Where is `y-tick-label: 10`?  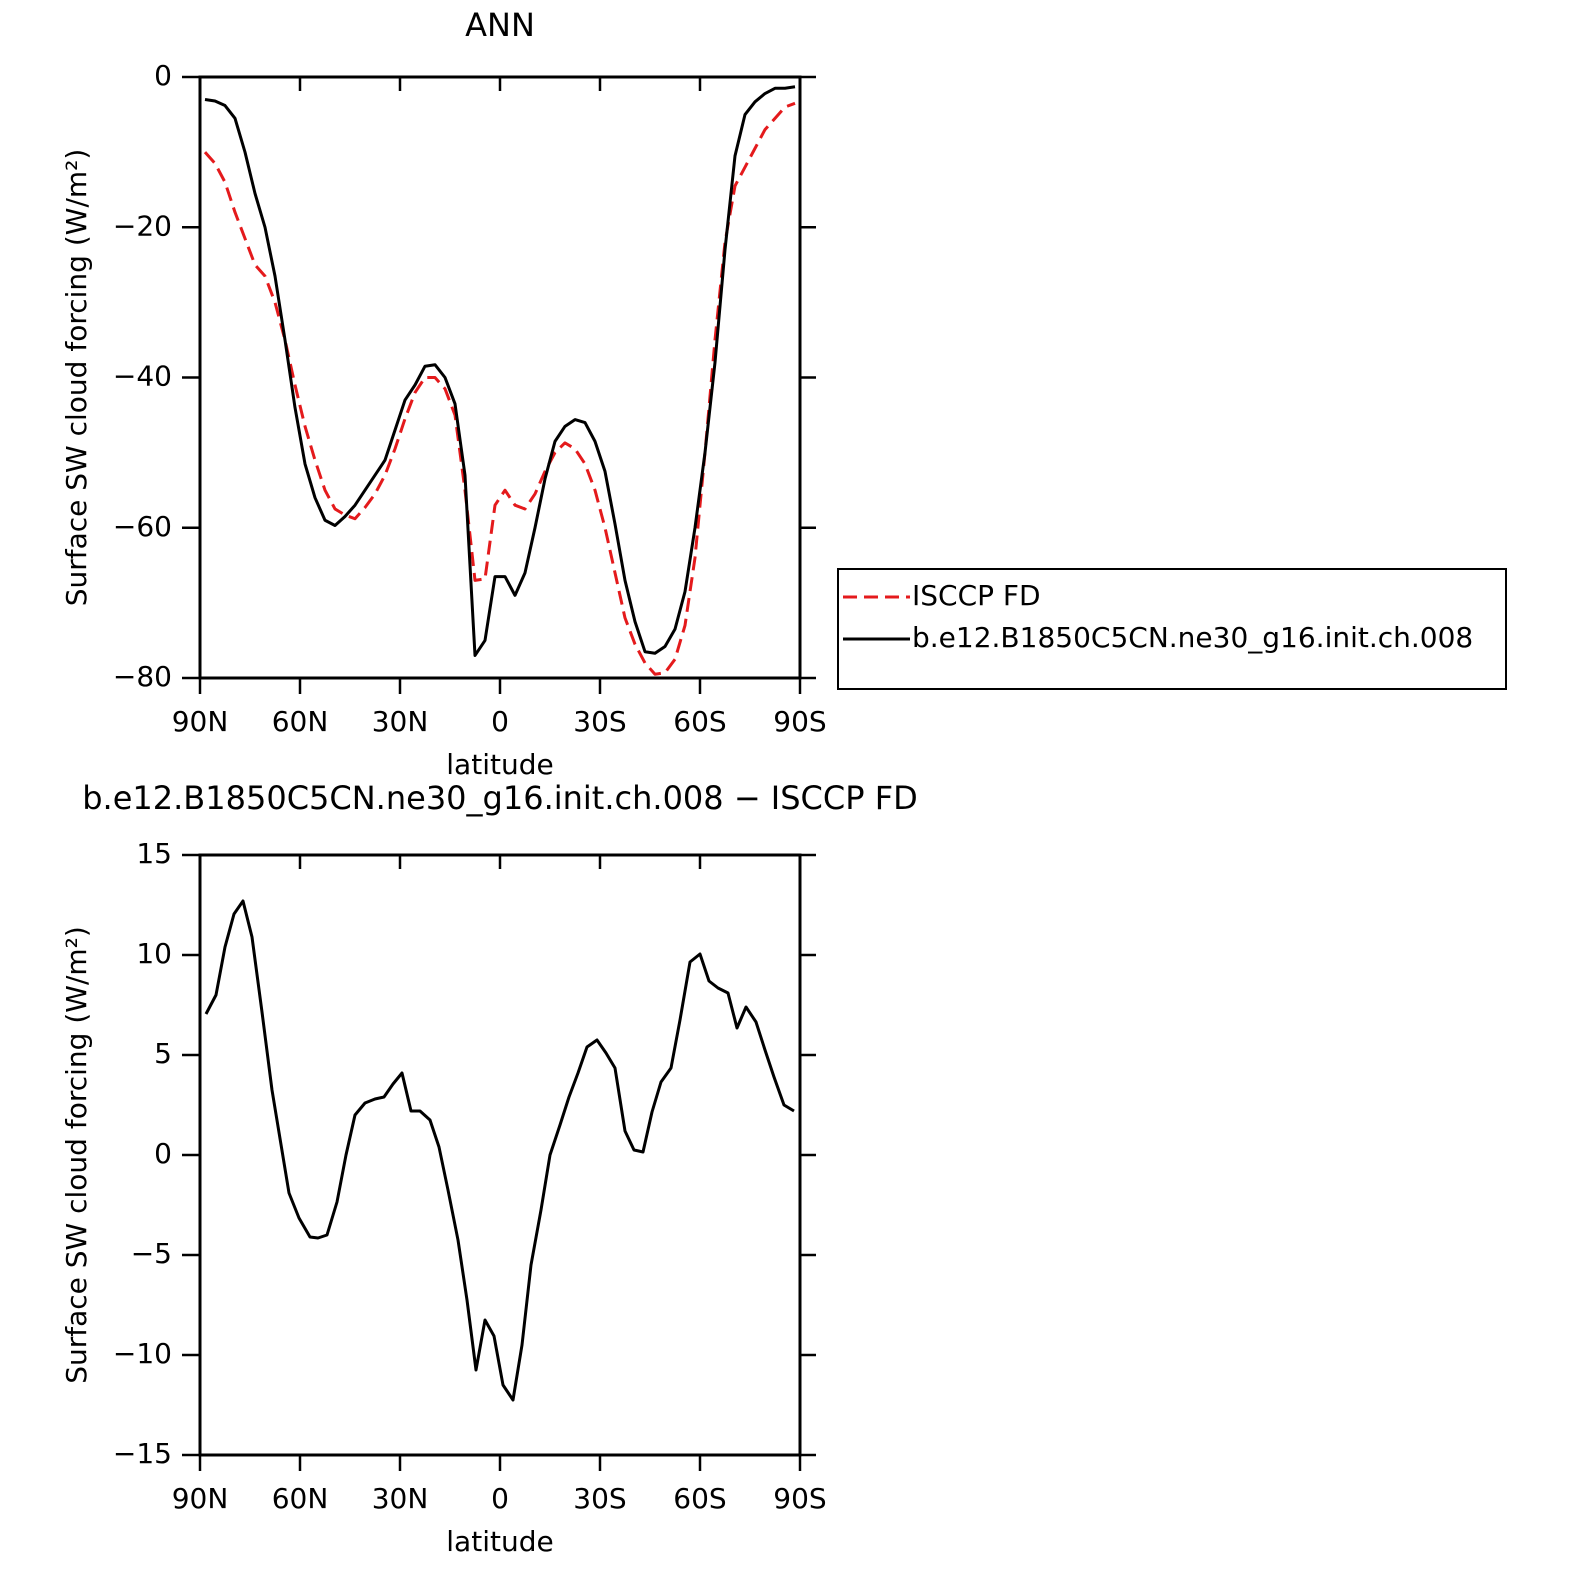 y-tick-label: 10 is located at coordinates (154, 953).